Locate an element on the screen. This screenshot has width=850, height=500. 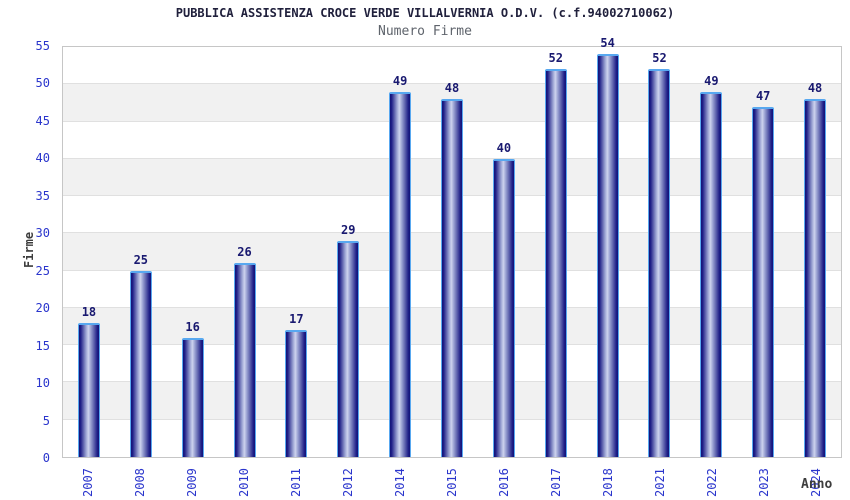
y-tick-label: 55 is located at coordinates (42, 46).